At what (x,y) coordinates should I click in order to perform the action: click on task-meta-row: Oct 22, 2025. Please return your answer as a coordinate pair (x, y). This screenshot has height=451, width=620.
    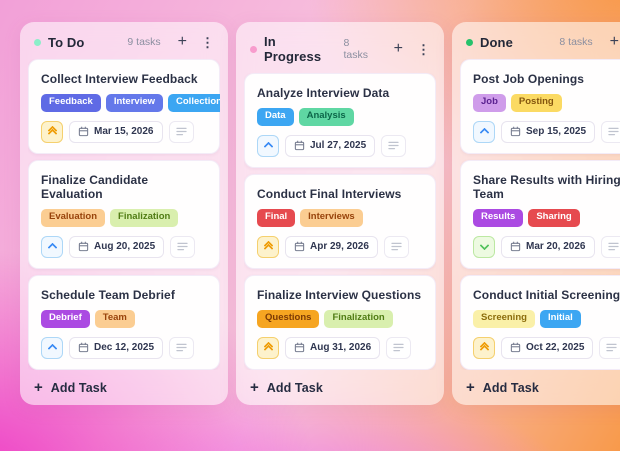
    Looking at the image, I should click on (546, 347).